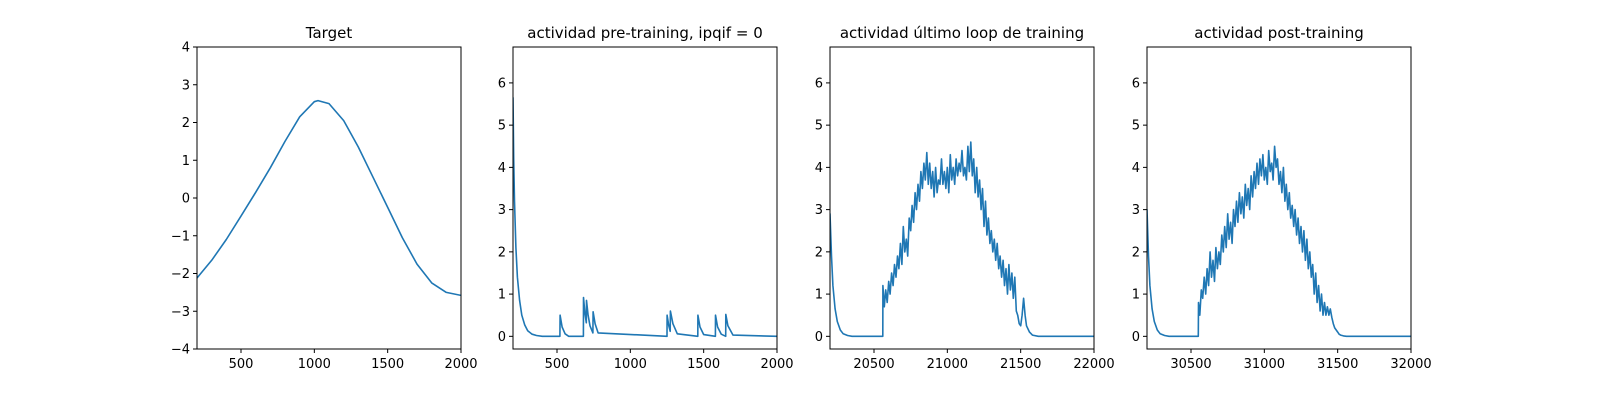  I want to click on y-tick-label: −1, so click(180, 236).